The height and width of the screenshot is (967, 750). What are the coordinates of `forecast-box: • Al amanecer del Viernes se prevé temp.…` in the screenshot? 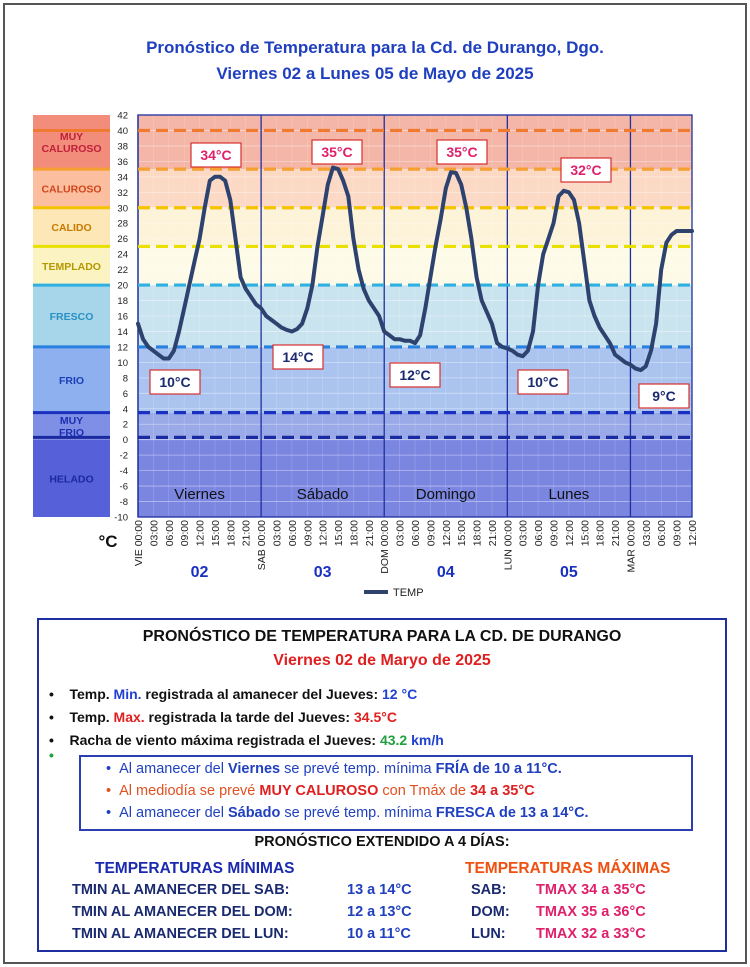 It's located at (386, 793).